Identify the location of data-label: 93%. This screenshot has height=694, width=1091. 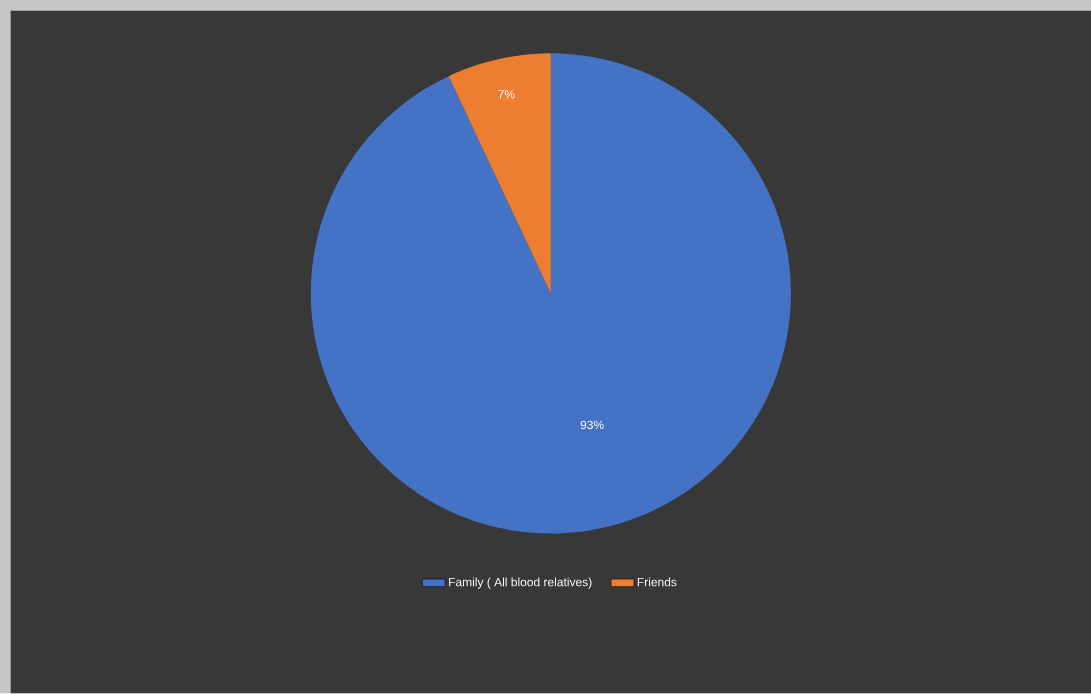
(592, 425).